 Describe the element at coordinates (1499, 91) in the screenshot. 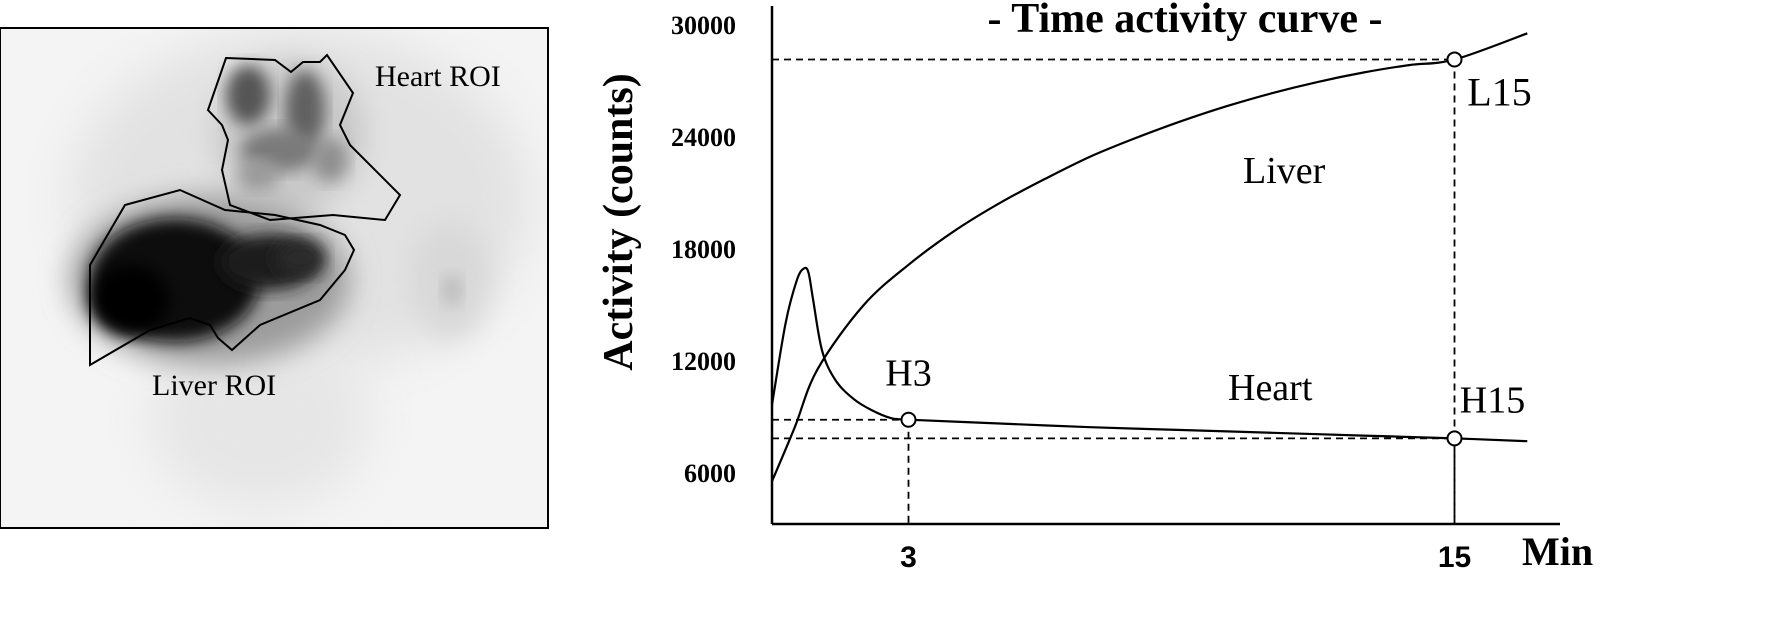

I see `marker-label-L15: L15` at that location.